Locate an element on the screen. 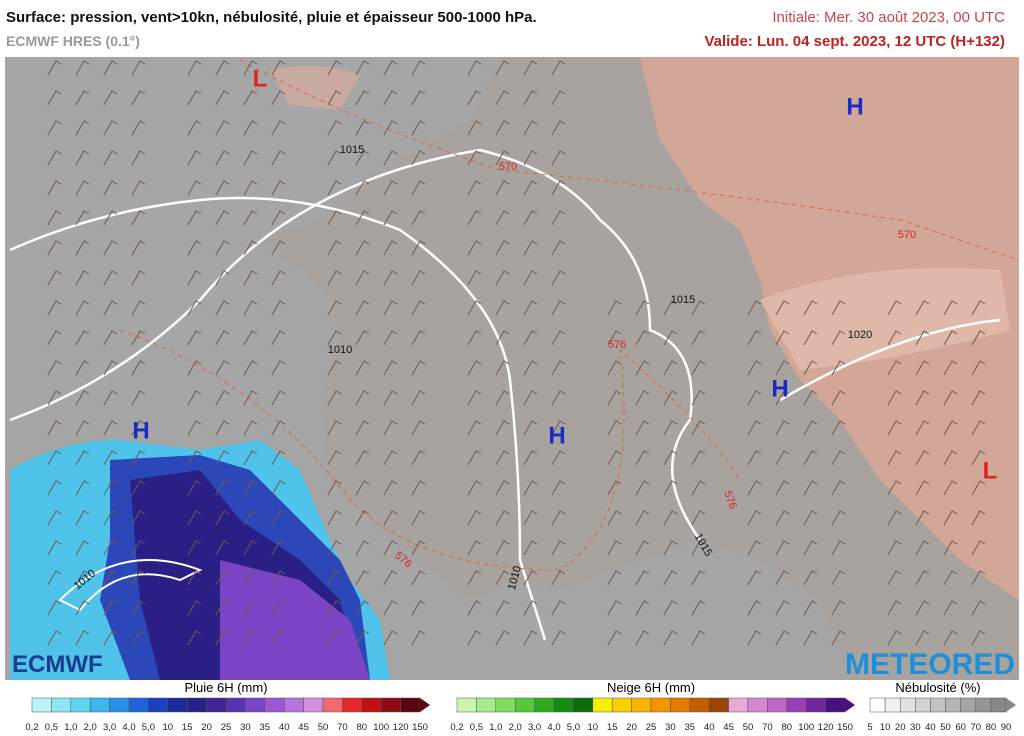  isobar-label: 1015 is located at coordinates (683, 300).